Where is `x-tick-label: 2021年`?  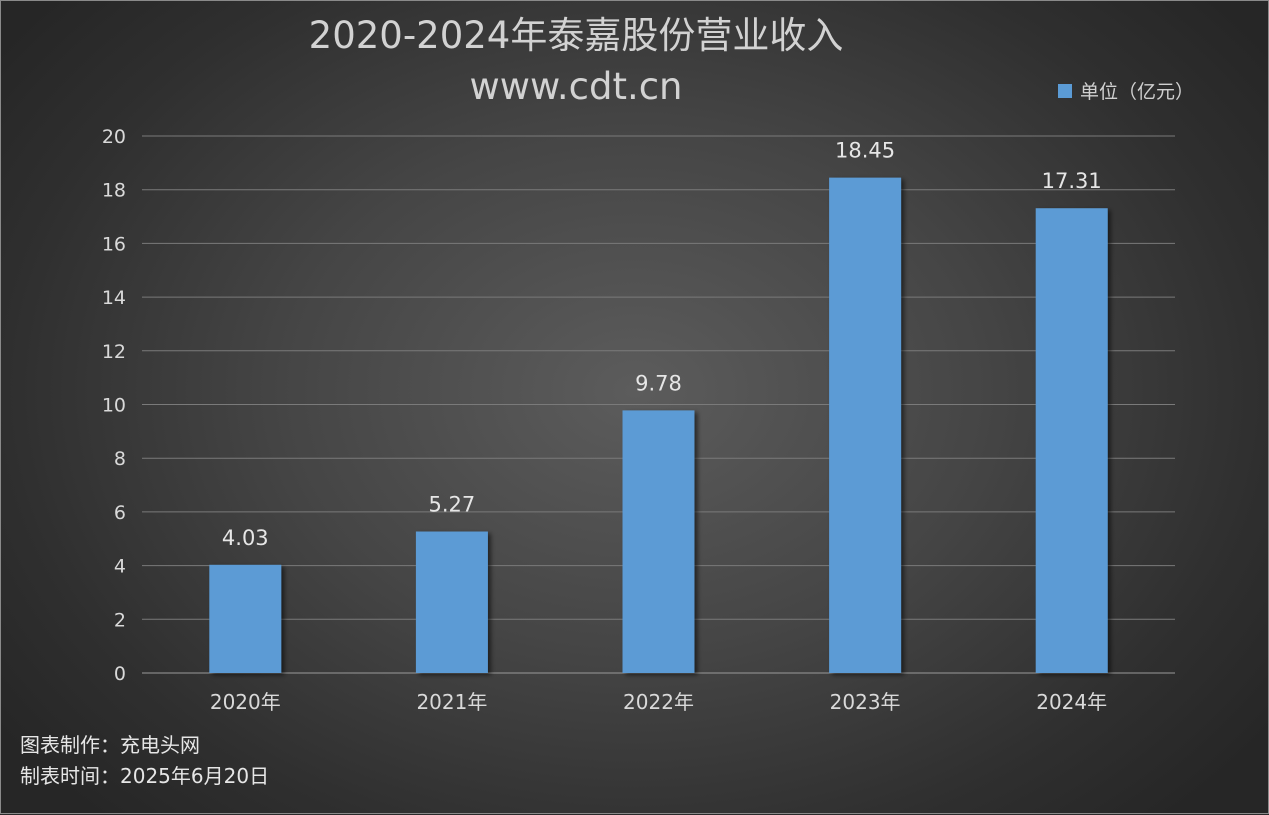
x-tick-label: 2021年 is located at coordinates (451, 702).